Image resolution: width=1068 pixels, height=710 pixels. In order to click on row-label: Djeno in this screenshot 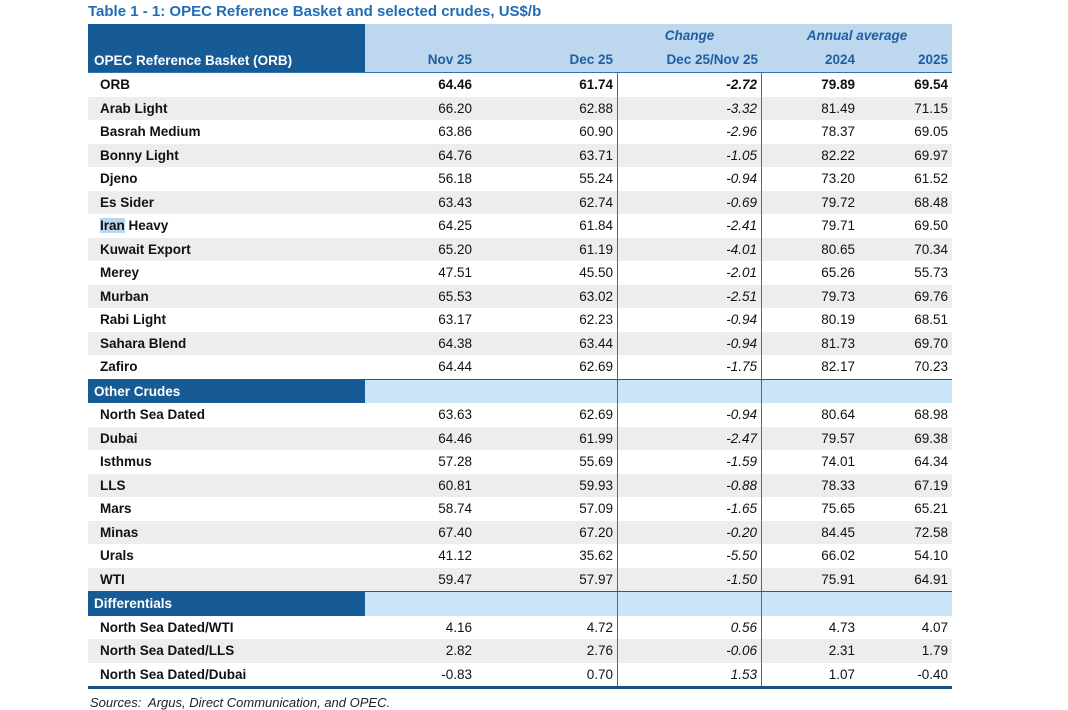, I will do `click(119, 178)`.